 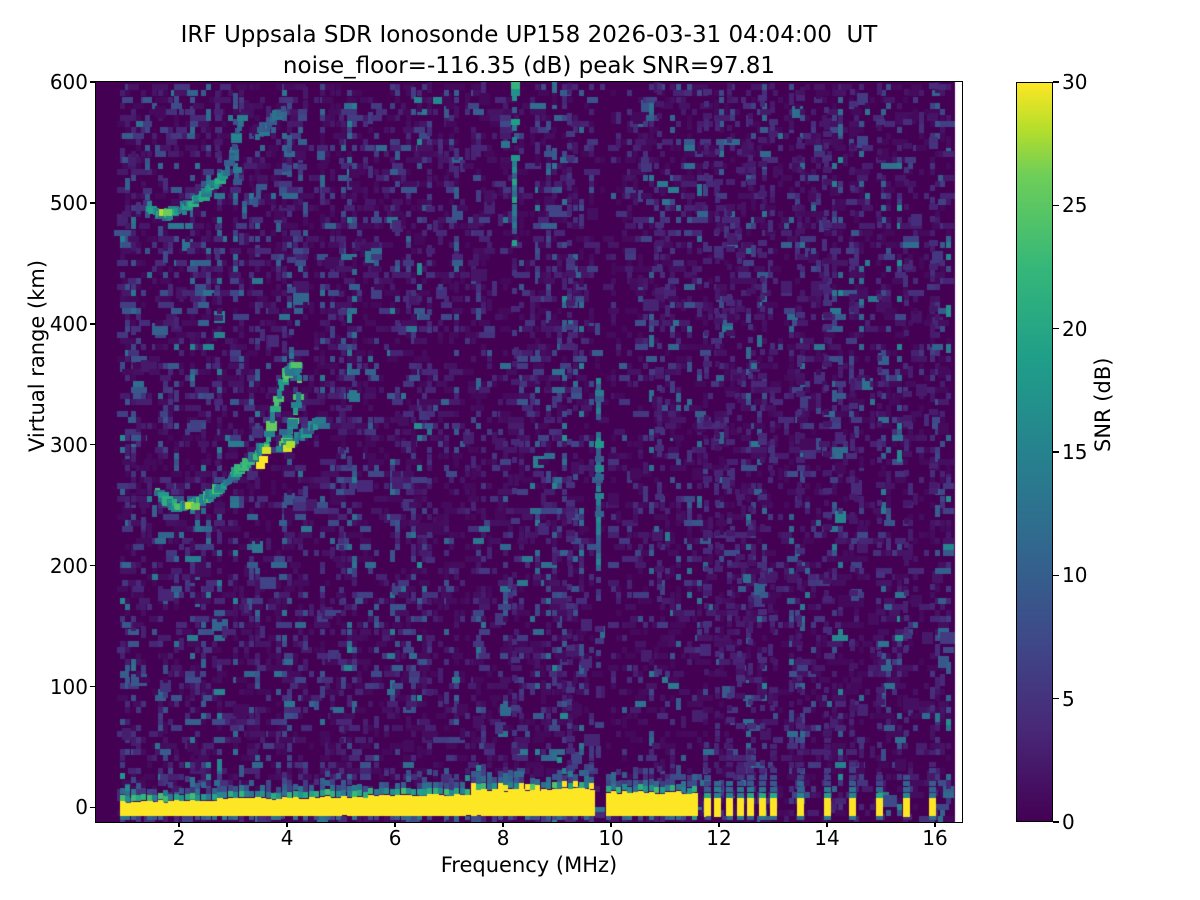 I want to click on y-tick-label: 400, so click(x=68, y=323).